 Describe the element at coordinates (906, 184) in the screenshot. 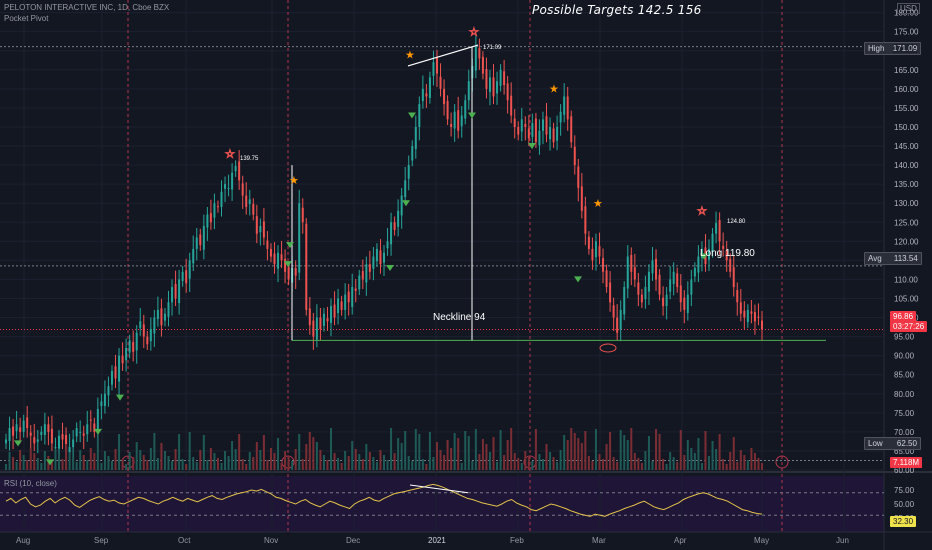

I see `price-tick-label: 135.00` at that location.